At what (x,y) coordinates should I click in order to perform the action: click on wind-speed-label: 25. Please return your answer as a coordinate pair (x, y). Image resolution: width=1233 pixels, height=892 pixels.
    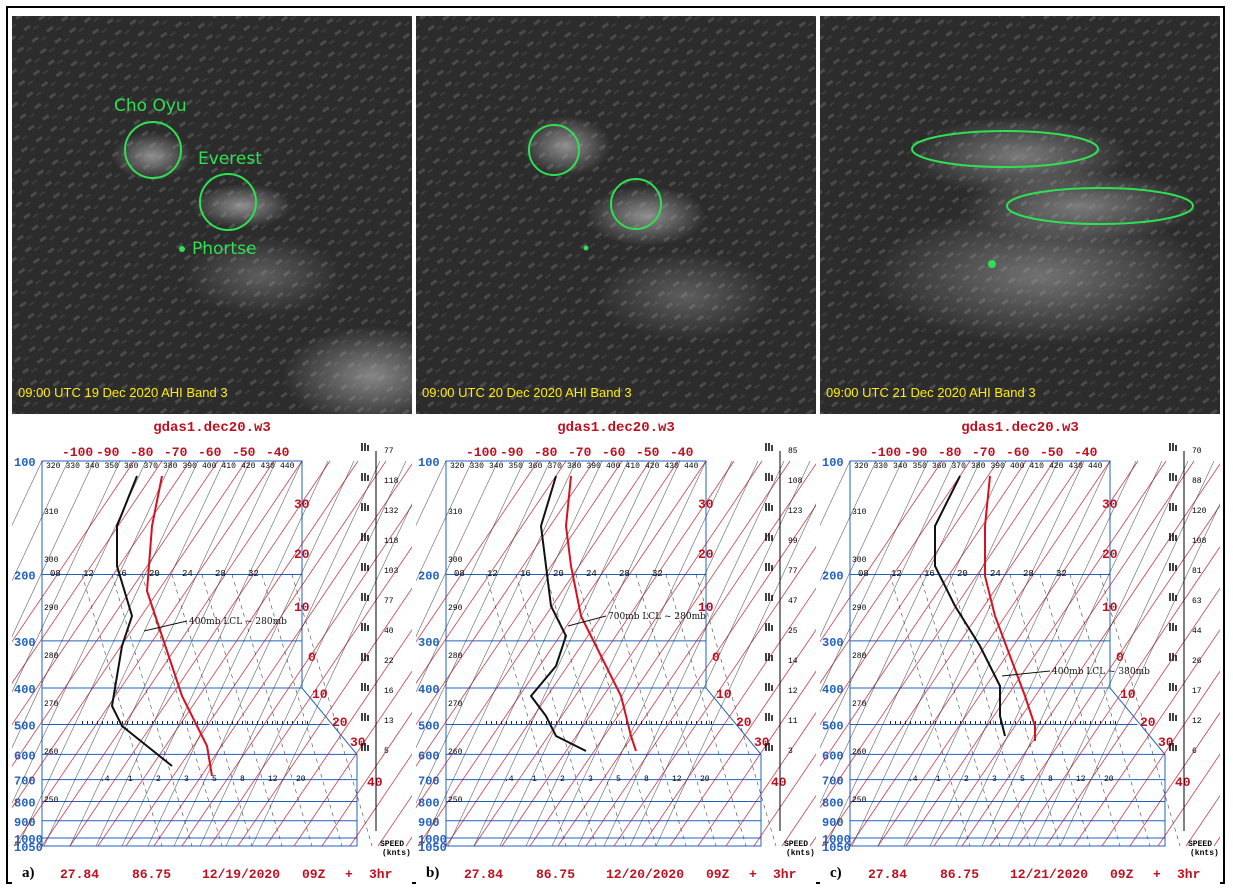
    Looking at the image, I should click on (793, 631).